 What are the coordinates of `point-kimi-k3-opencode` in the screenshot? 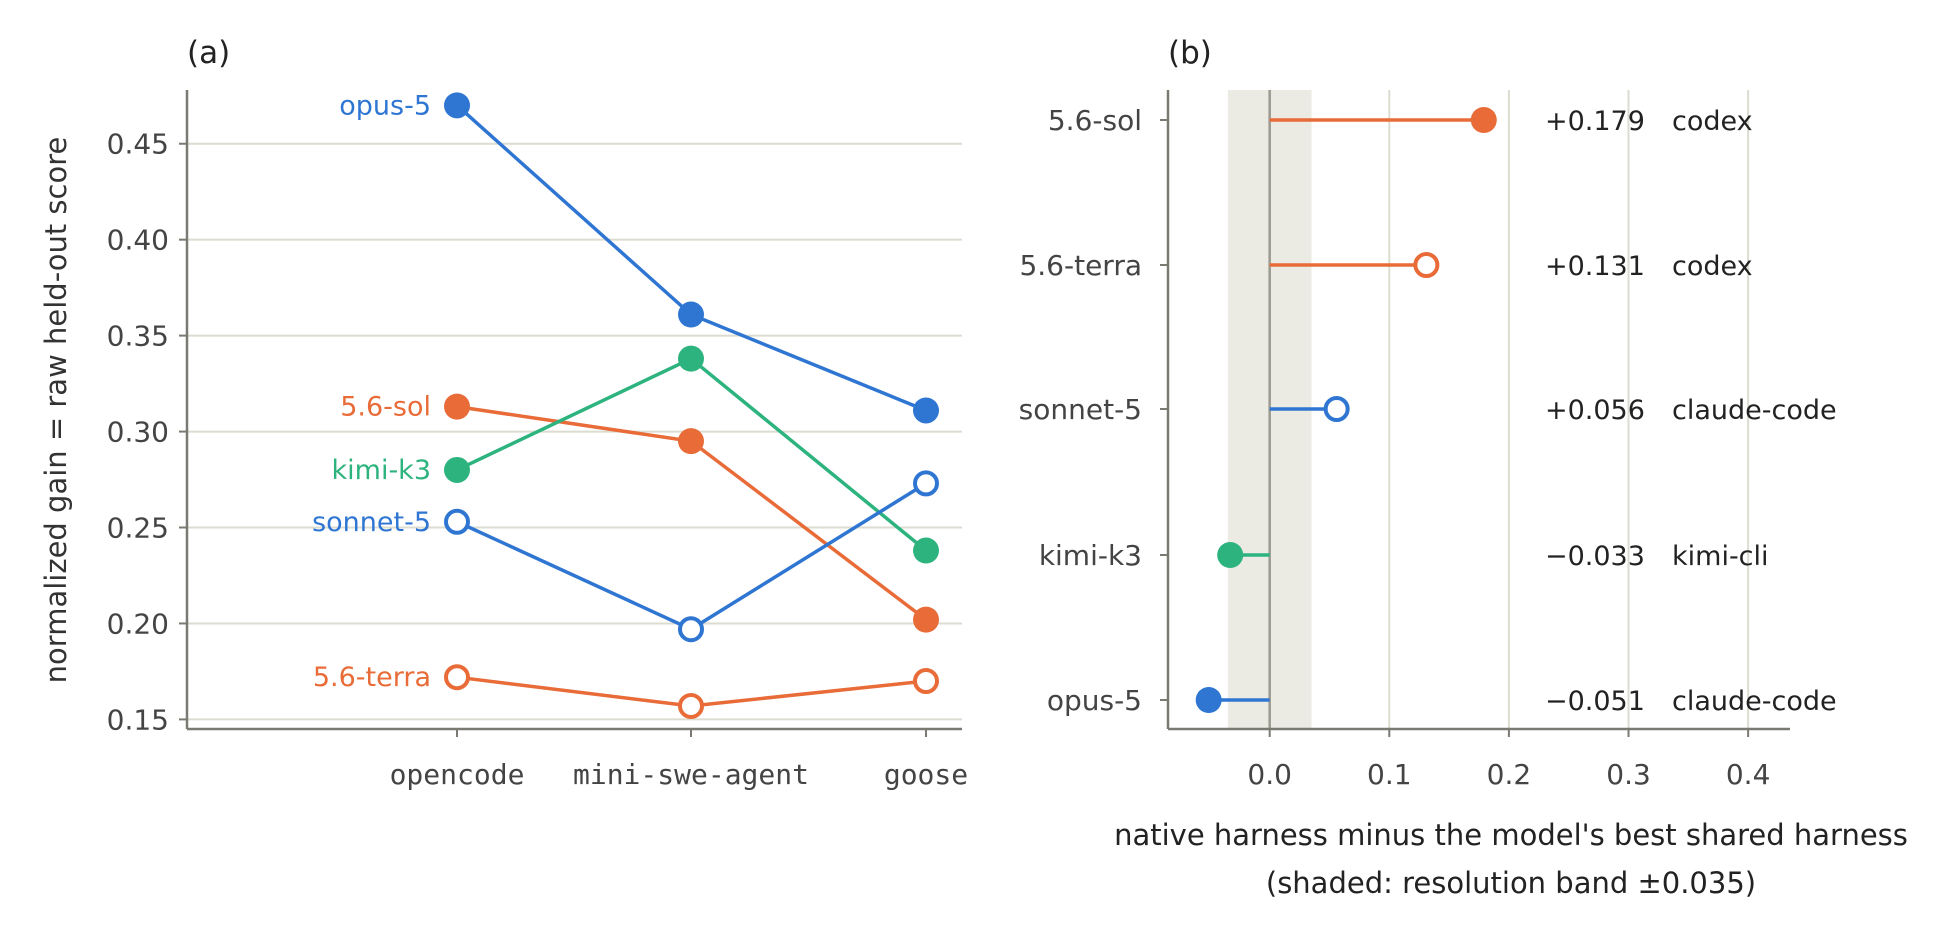 It's located at (457, 469).